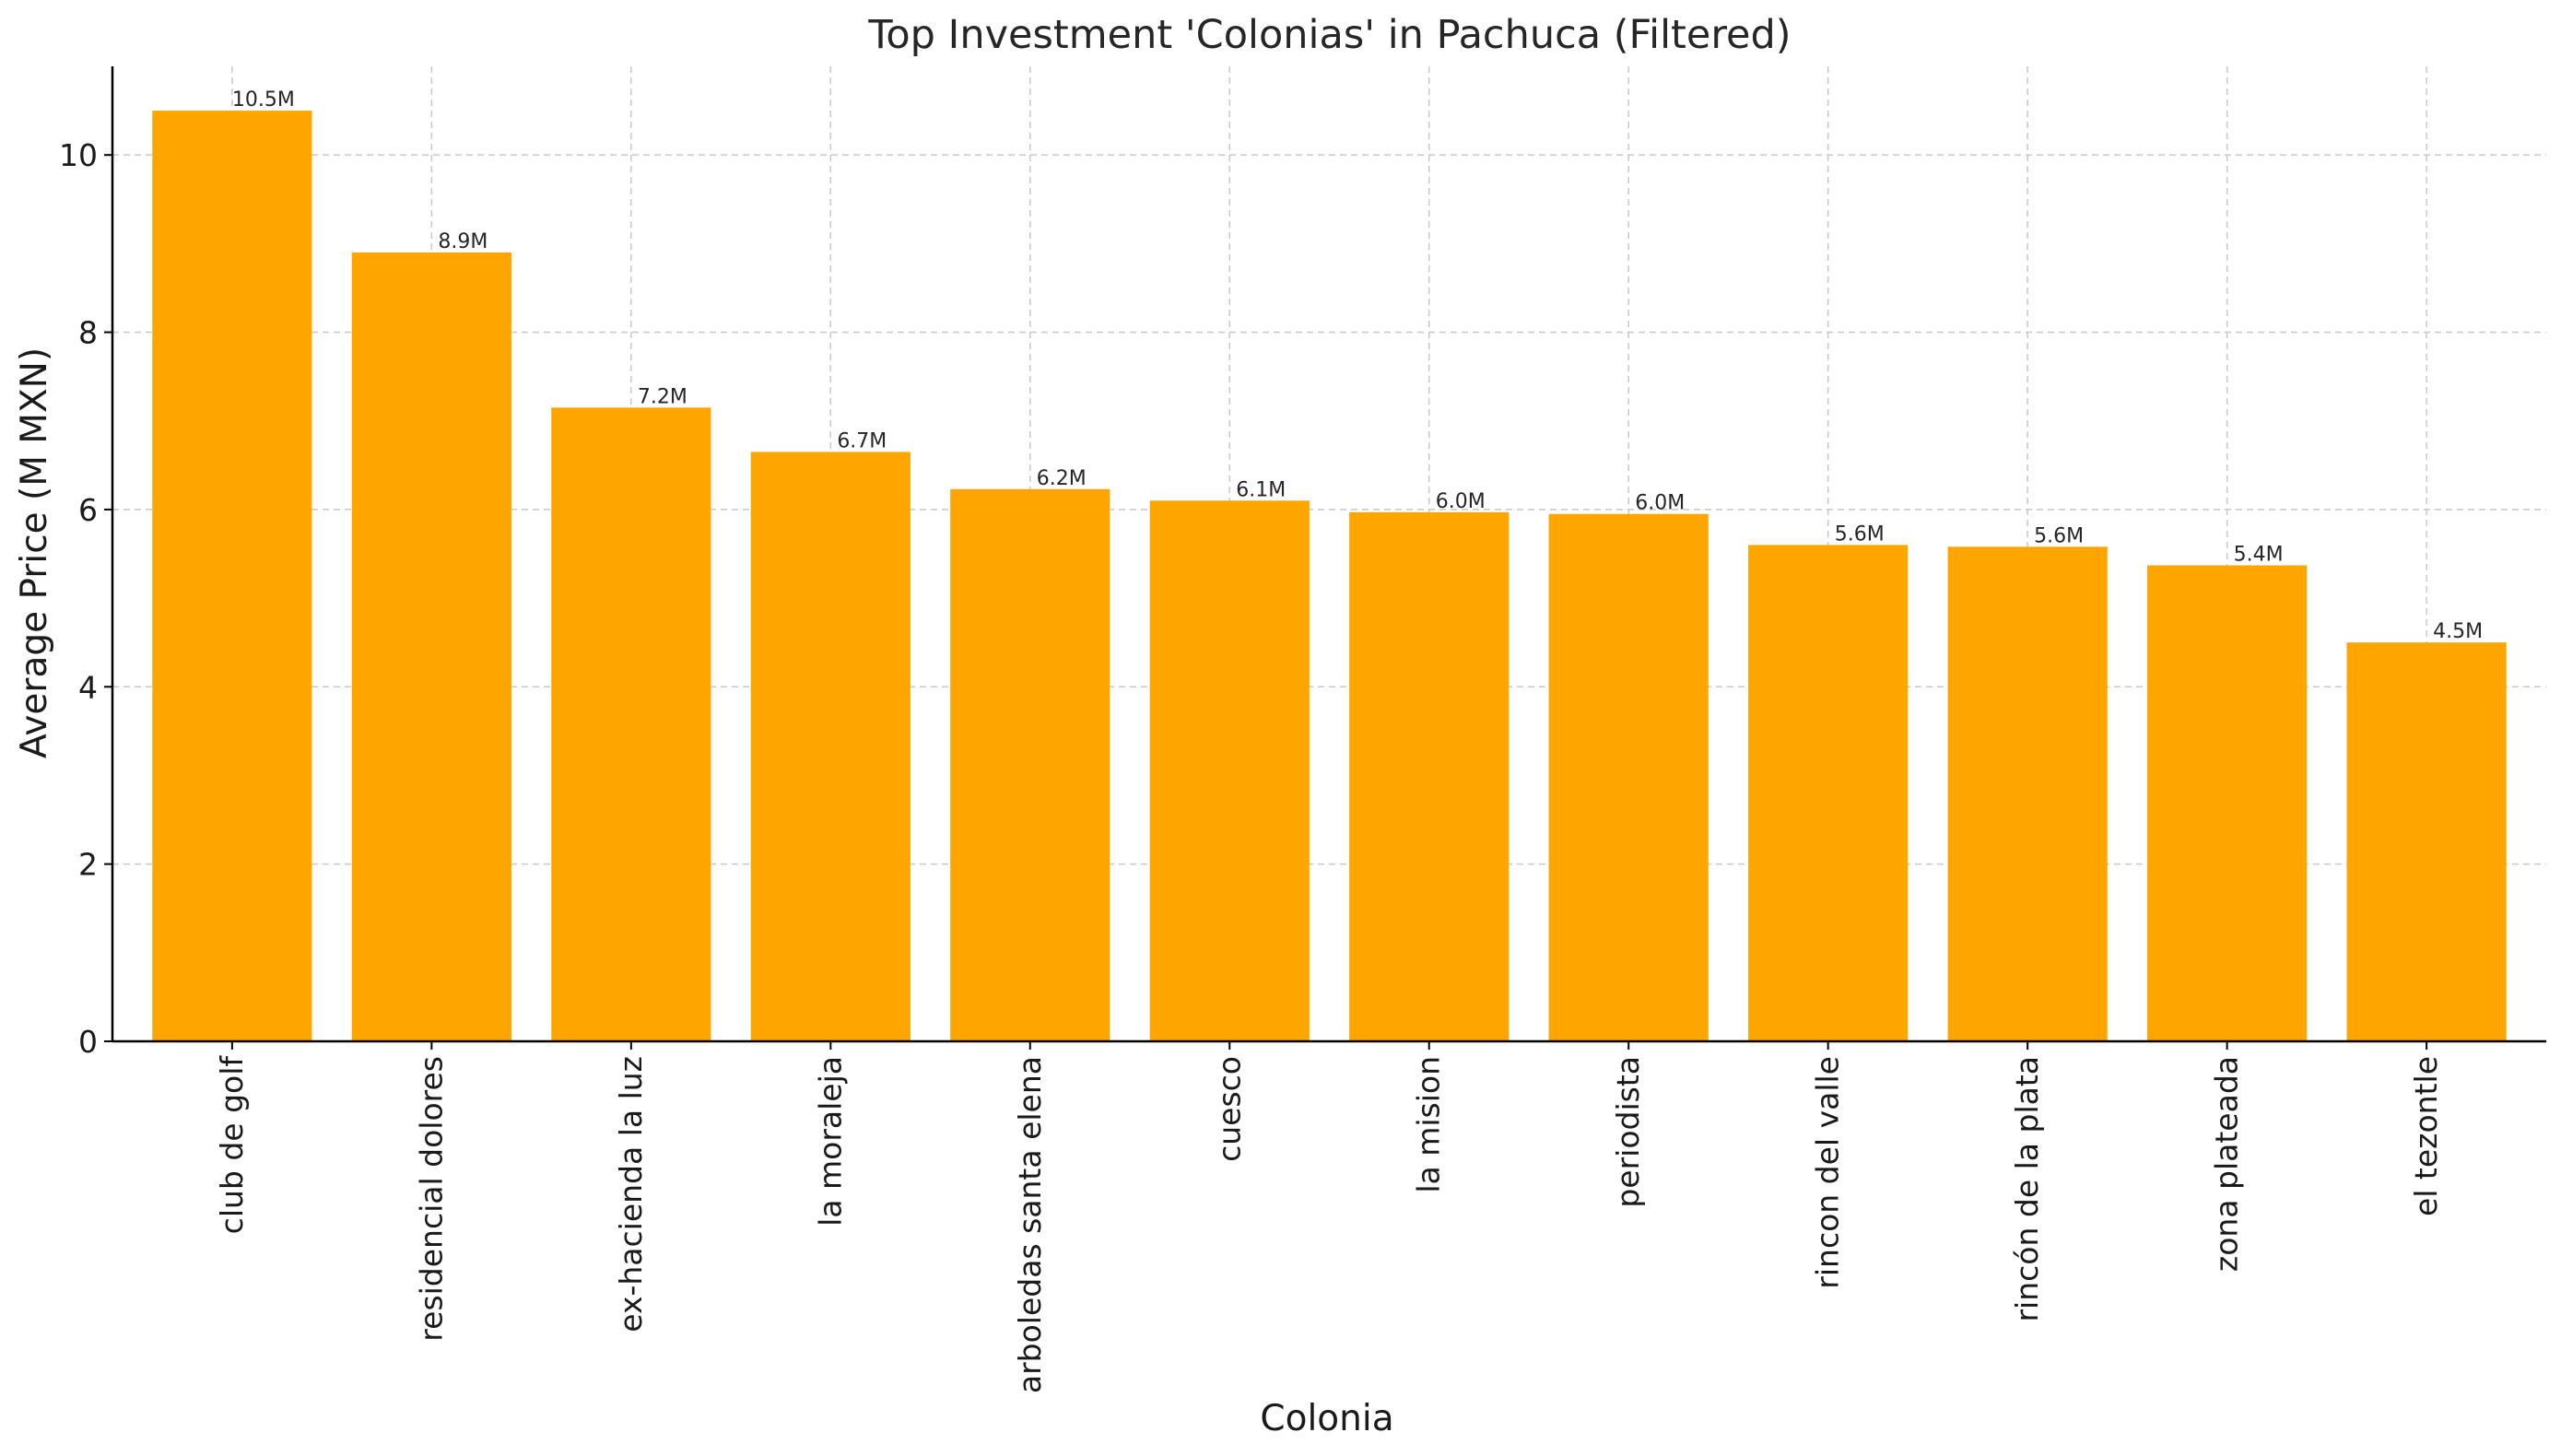 Image resolution: width=2561 pixels, height=1456 pixels. What do you see at coordinates (79, 155) in the screenshot?
I see `y-tick-label: 10` at bounding box center [79, 155].